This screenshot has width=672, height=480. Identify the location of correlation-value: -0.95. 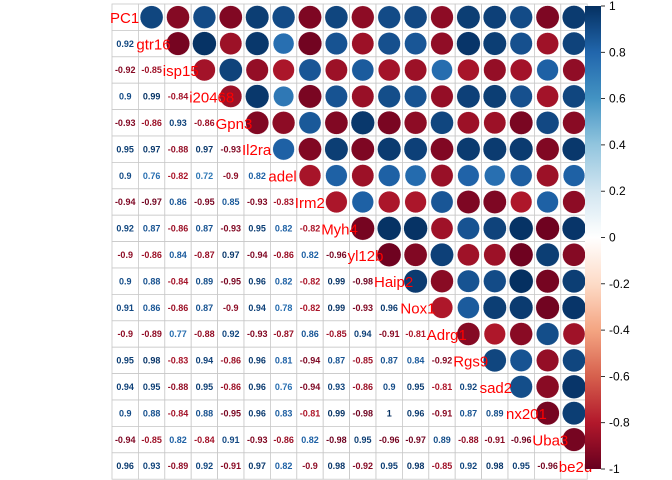
(231, 413).